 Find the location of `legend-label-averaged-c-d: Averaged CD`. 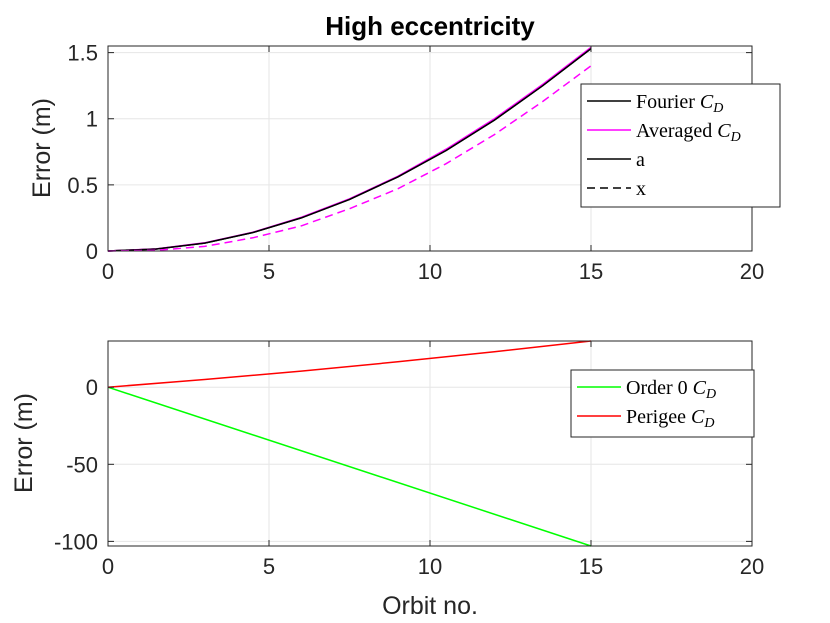

legend-label-averaged-c-d: Averaged CD is located at coordinates (688, 132).